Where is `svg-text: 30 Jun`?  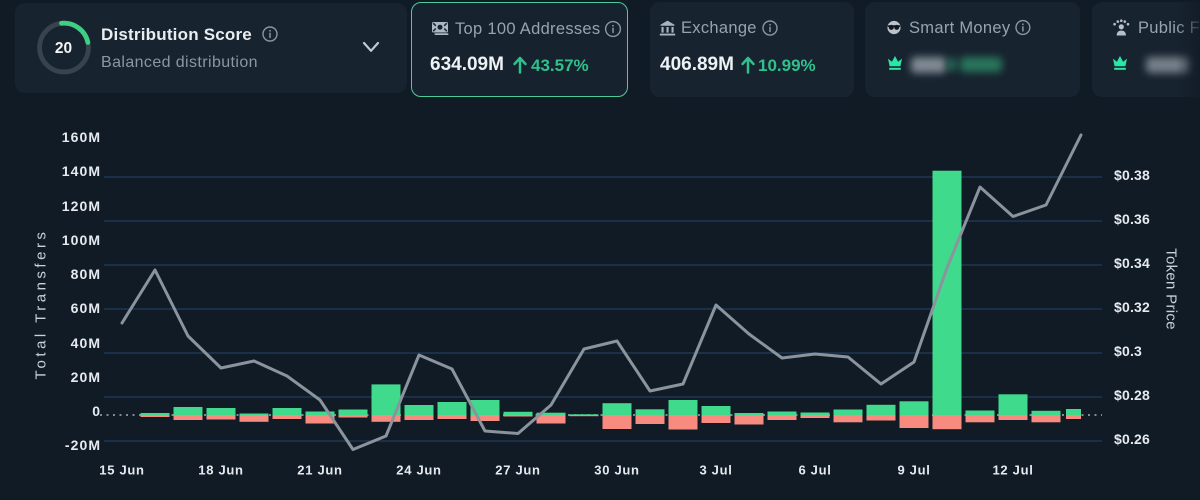
svg-text: 30 Jun is located at coordinates (616, 470).